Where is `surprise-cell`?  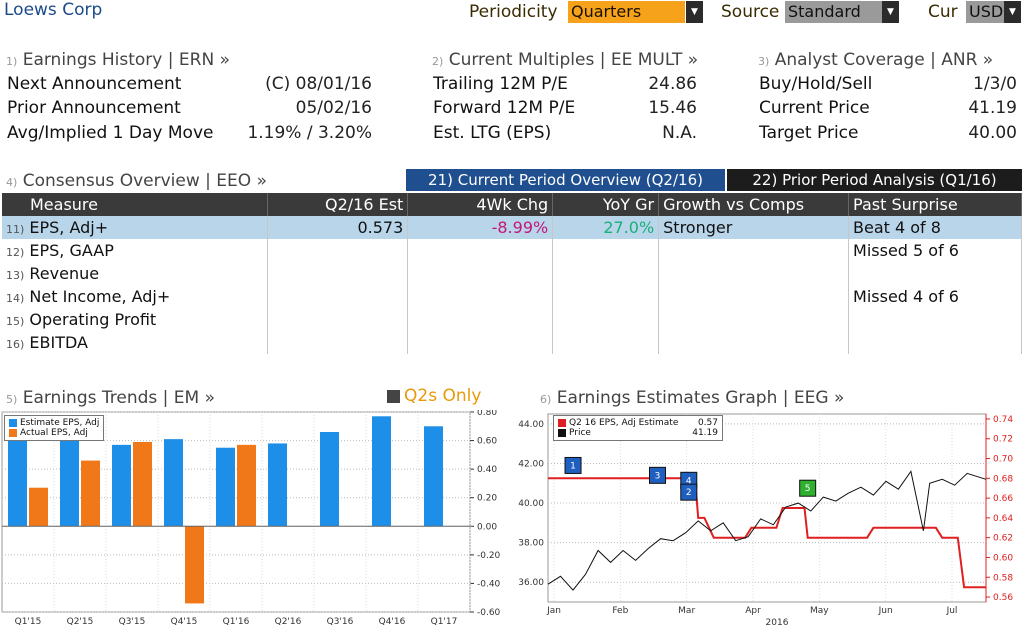 surprise-cell is located at coordinates (935, 273).